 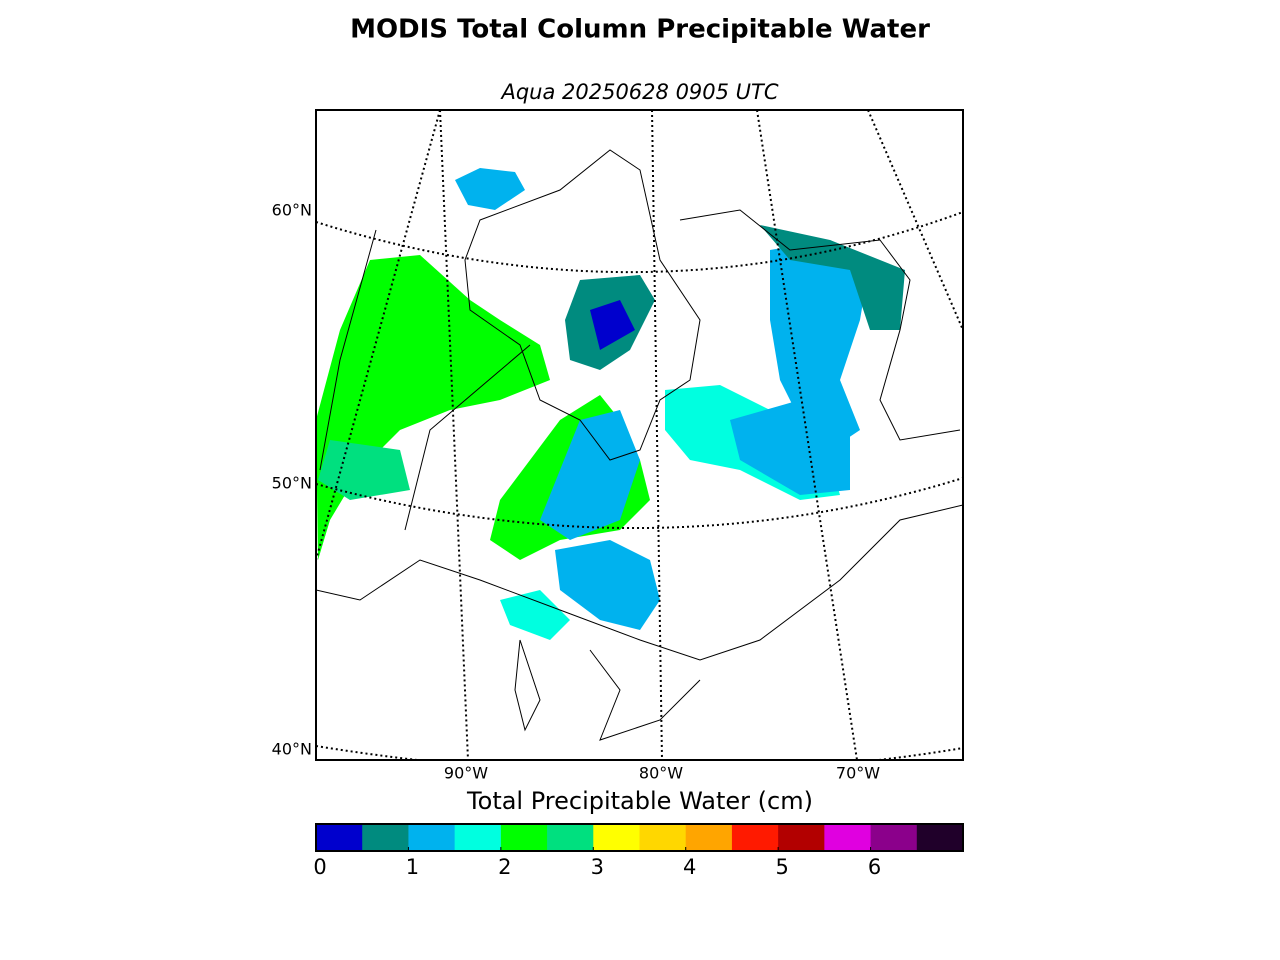 I want to click on colorbar-label: Total Precipitable Water (cm), so click(x=639, y=801).